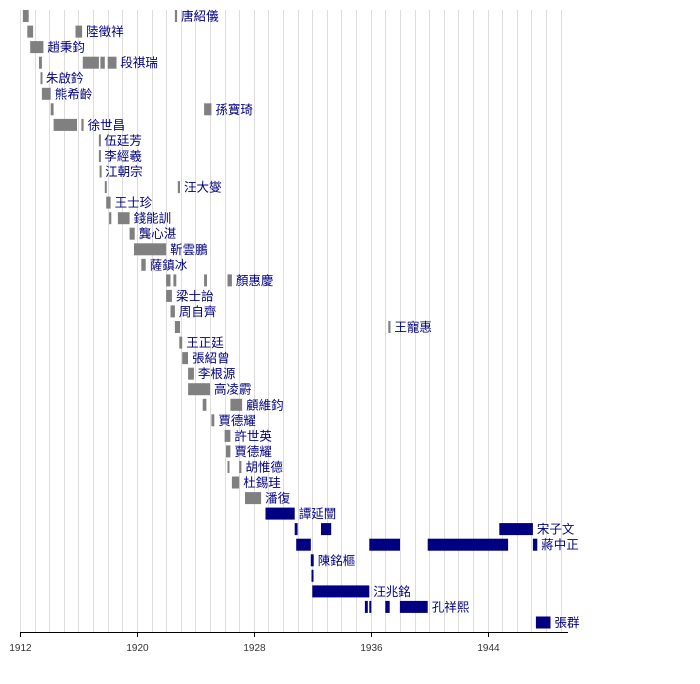 The height and width of the screenshot is (684, 700). What do you see at coordinates (262, 482) in the screenshot?
I see `row-label: 杜錫珪` at bounding box center [262, 482].